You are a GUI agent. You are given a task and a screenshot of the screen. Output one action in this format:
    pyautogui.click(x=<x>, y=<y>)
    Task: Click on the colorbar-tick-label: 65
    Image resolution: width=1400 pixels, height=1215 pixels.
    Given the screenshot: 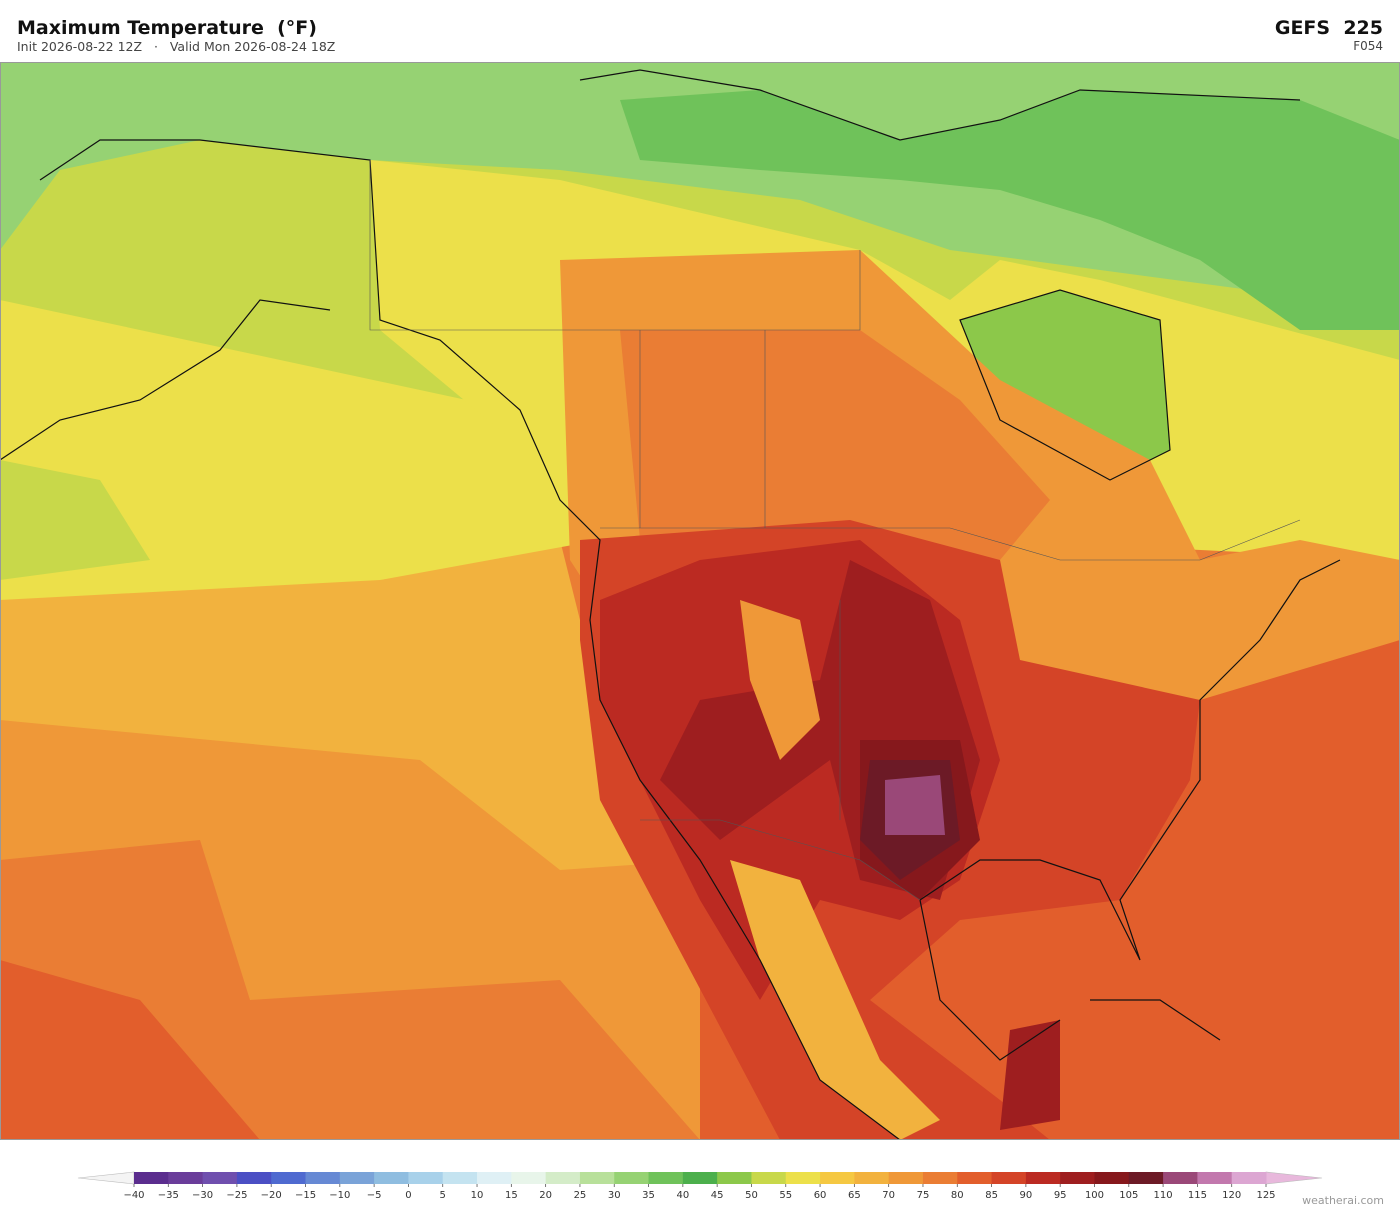 What is the action you would take?
    pyautogui.click(x=854, y=1195)
    